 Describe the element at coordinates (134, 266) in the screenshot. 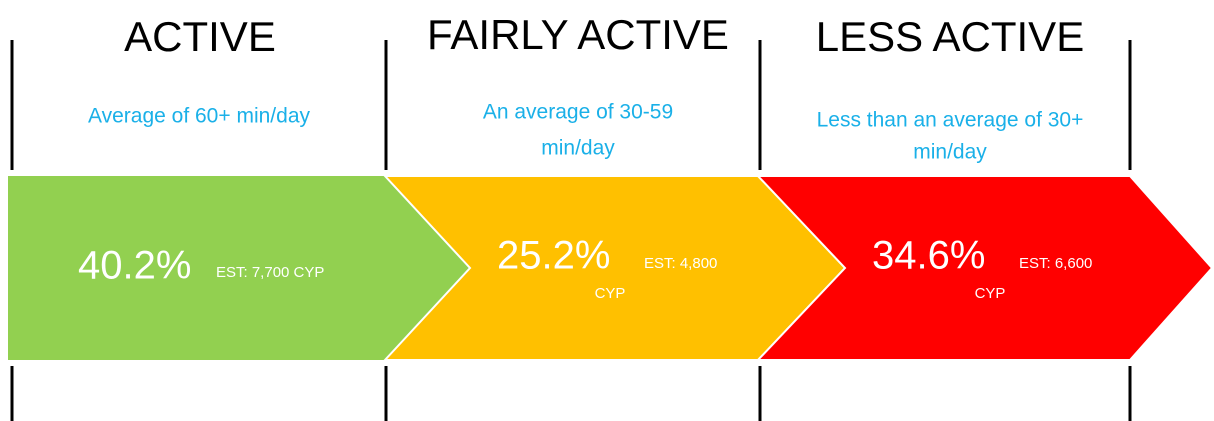

I see `percent: 40.2%` at that location.